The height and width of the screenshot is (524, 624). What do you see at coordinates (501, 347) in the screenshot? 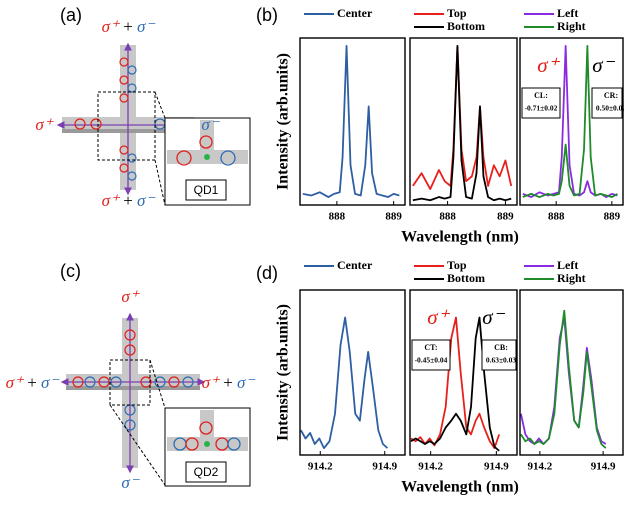
I see `coefficient-label: CB:` at bounding box center [501, 347].